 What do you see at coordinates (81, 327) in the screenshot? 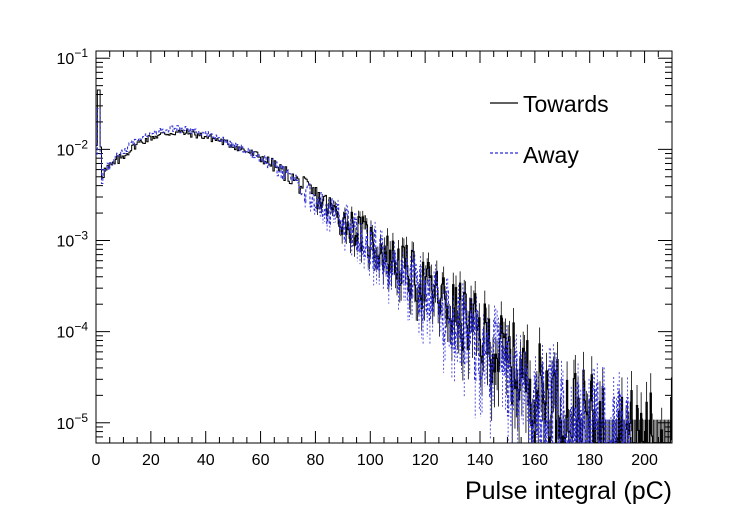
I see `y-tick-exponent: −4` at bounding box center [81, 327].